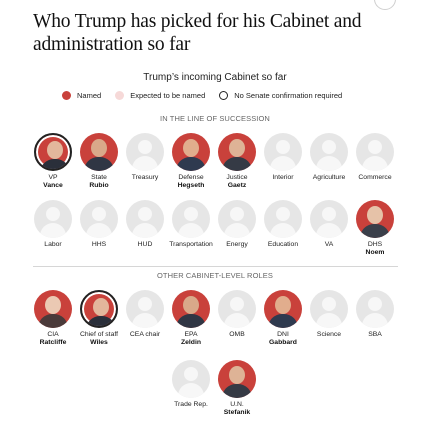 The width and height of the screenshot is (430, 423). What do you see at coordinates (375, 244) in the screenshot?
I see `role-label: DHS` at bounding box center [375, 244].